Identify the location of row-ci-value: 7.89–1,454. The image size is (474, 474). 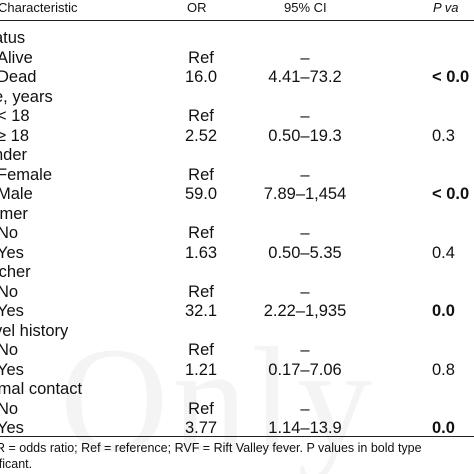
(305, 194).